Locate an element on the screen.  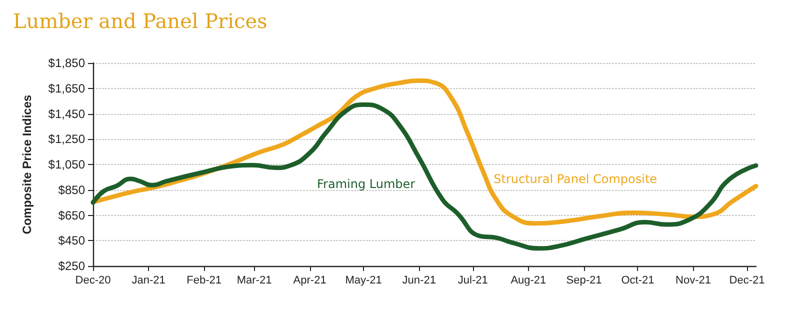
x-tick-label: Jan-21 is located at coordinates (149, 280).